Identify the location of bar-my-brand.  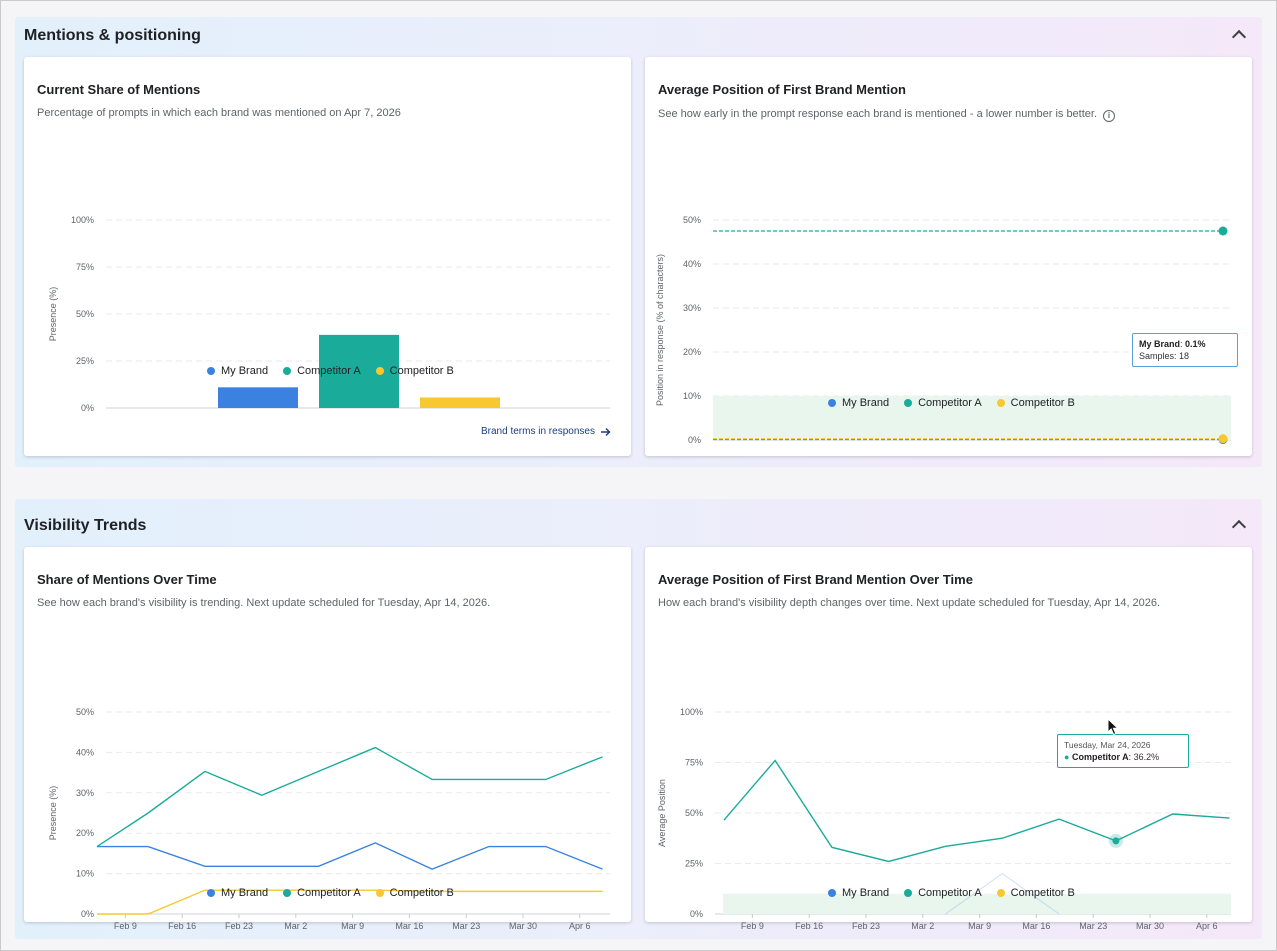
(258, 397).